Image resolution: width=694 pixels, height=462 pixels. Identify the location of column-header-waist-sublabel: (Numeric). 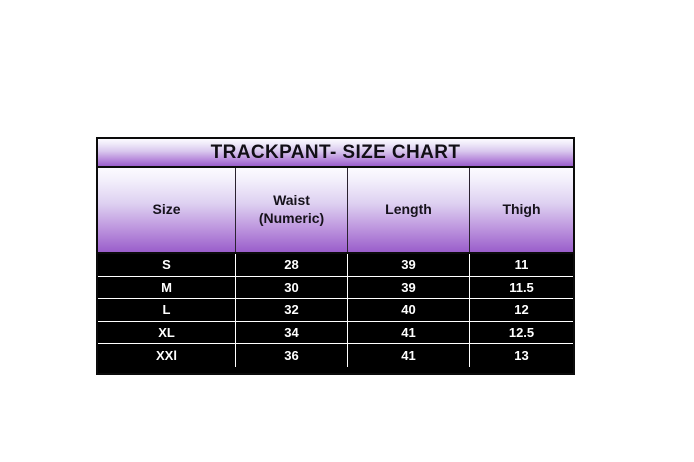
(291, 218).